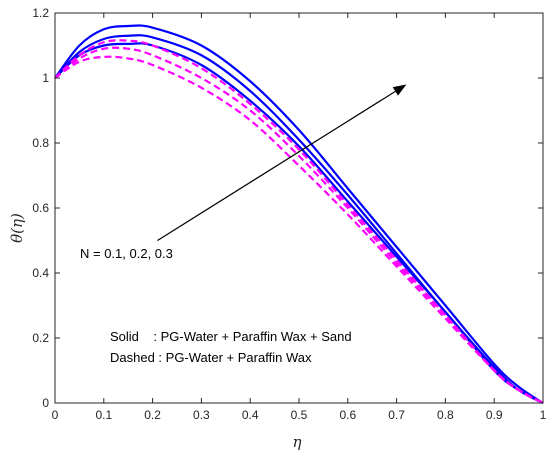 The height and width of the screenshot is (457, 550). I want to click on y-tick-label: 0.2, so click(40, 338).